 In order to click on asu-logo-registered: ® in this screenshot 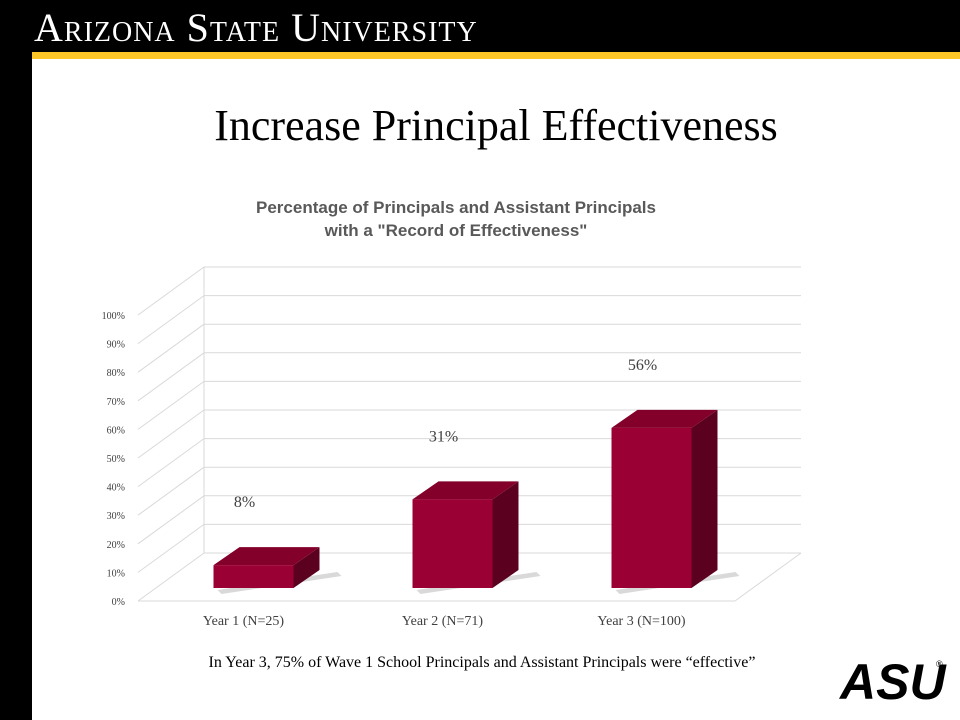, I will do `click(939, 664)`.